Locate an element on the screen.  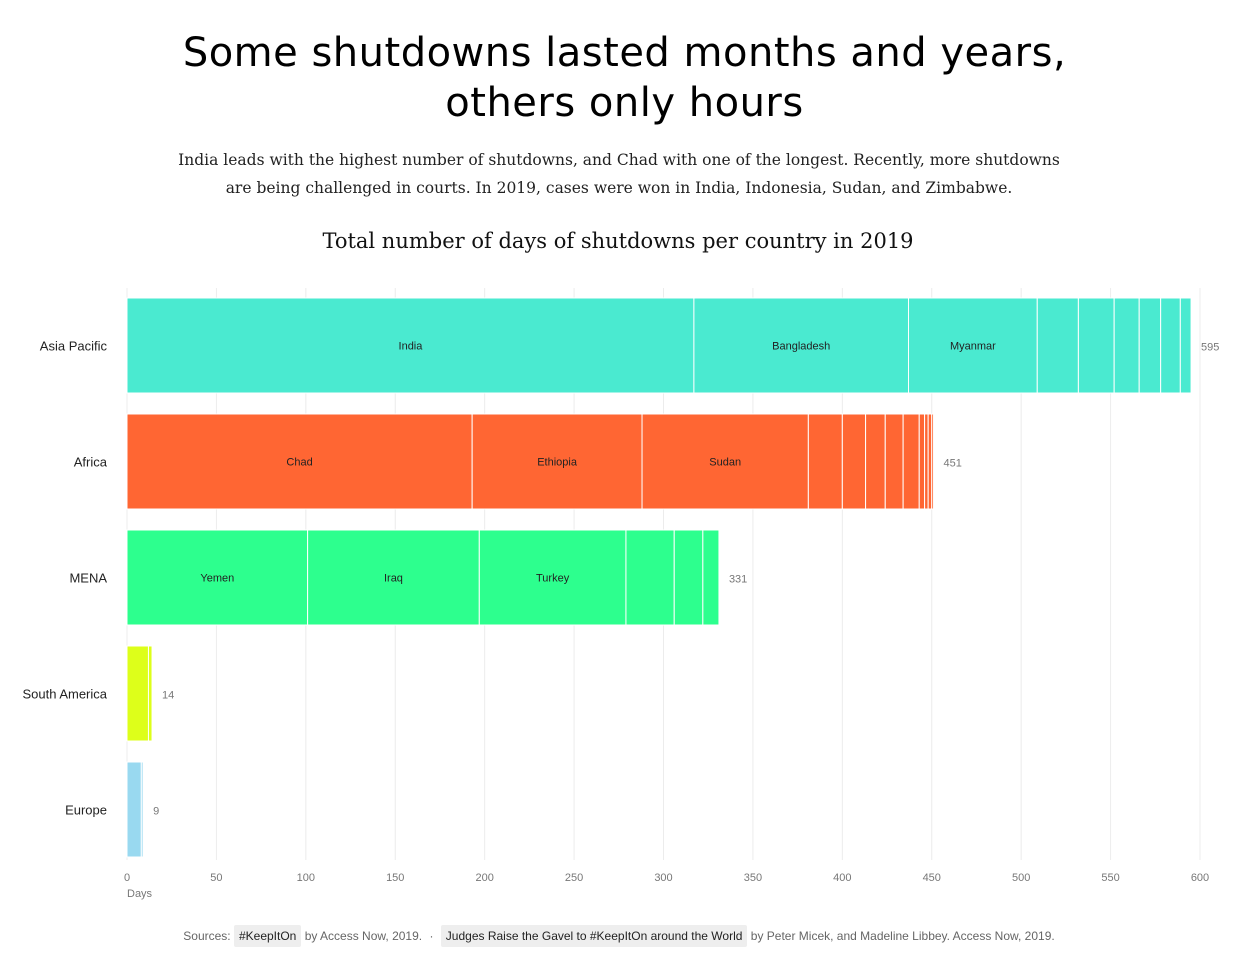
bar-segment-mena-turkey is located at coordinates (552, 577).